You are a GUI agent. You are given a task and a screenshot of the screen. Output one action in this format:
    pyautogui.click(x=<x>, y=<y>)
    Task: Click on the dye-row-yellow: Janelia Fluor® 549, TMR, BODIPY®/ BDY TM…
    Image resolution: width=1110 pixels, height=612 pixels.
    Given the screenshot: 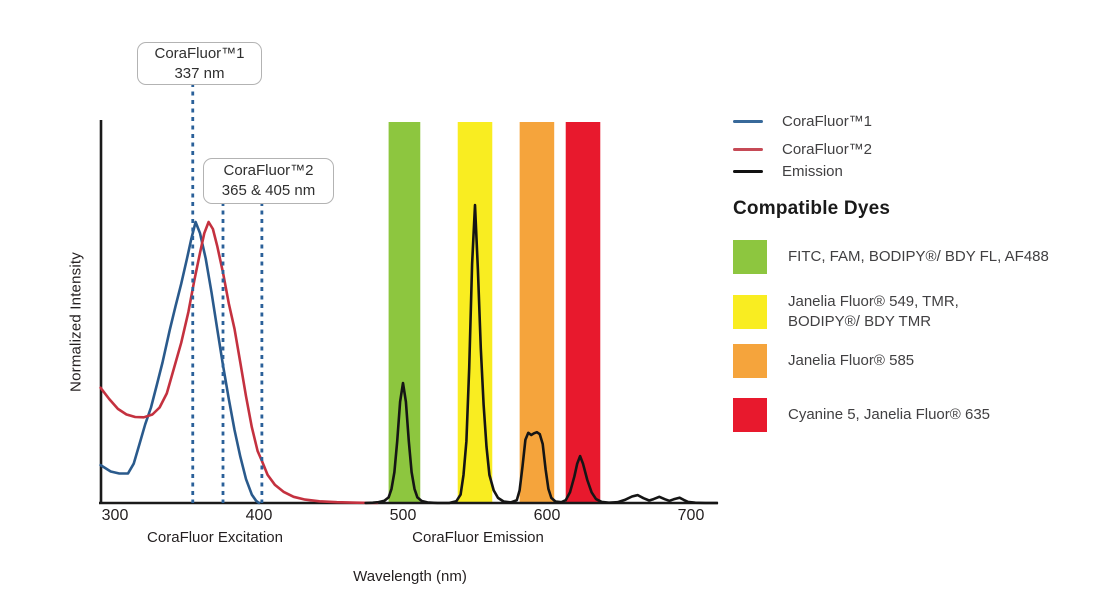 What is the action you would take?
    pyautogui.click(x=846, y=312)
    